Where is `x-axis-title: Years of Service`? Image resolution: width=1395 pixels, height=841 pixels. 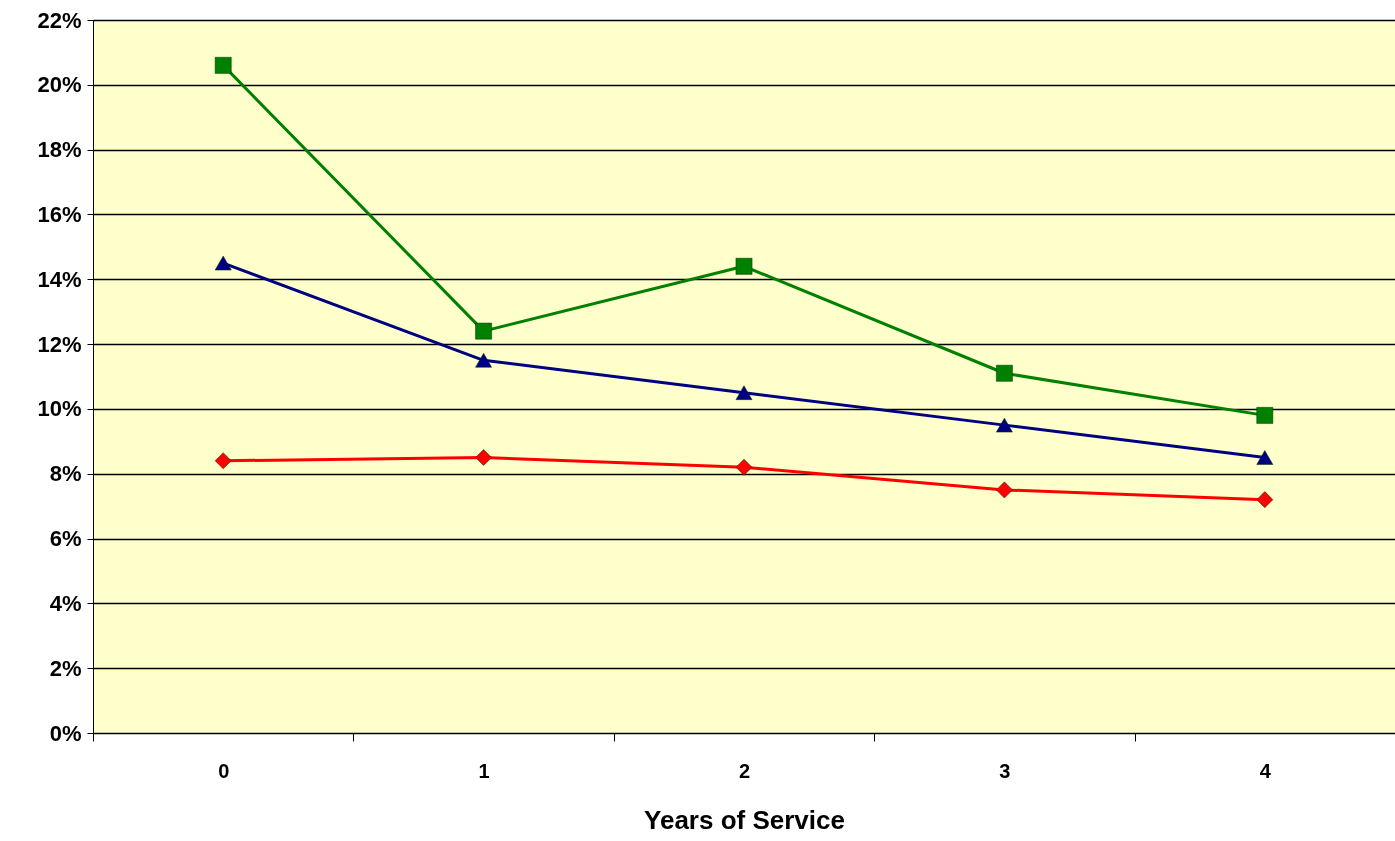 x-axis-title: Years of Service is located at coordinates (744, 819).